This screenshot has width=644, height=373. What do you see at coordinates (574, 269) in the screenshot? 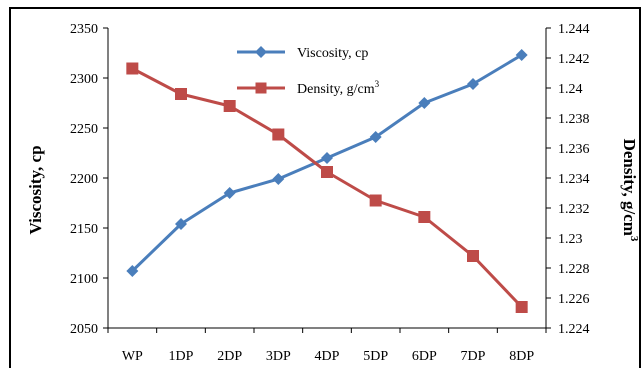
I see `y2-tick-label: 1.228` at bounding box center [574, 269].